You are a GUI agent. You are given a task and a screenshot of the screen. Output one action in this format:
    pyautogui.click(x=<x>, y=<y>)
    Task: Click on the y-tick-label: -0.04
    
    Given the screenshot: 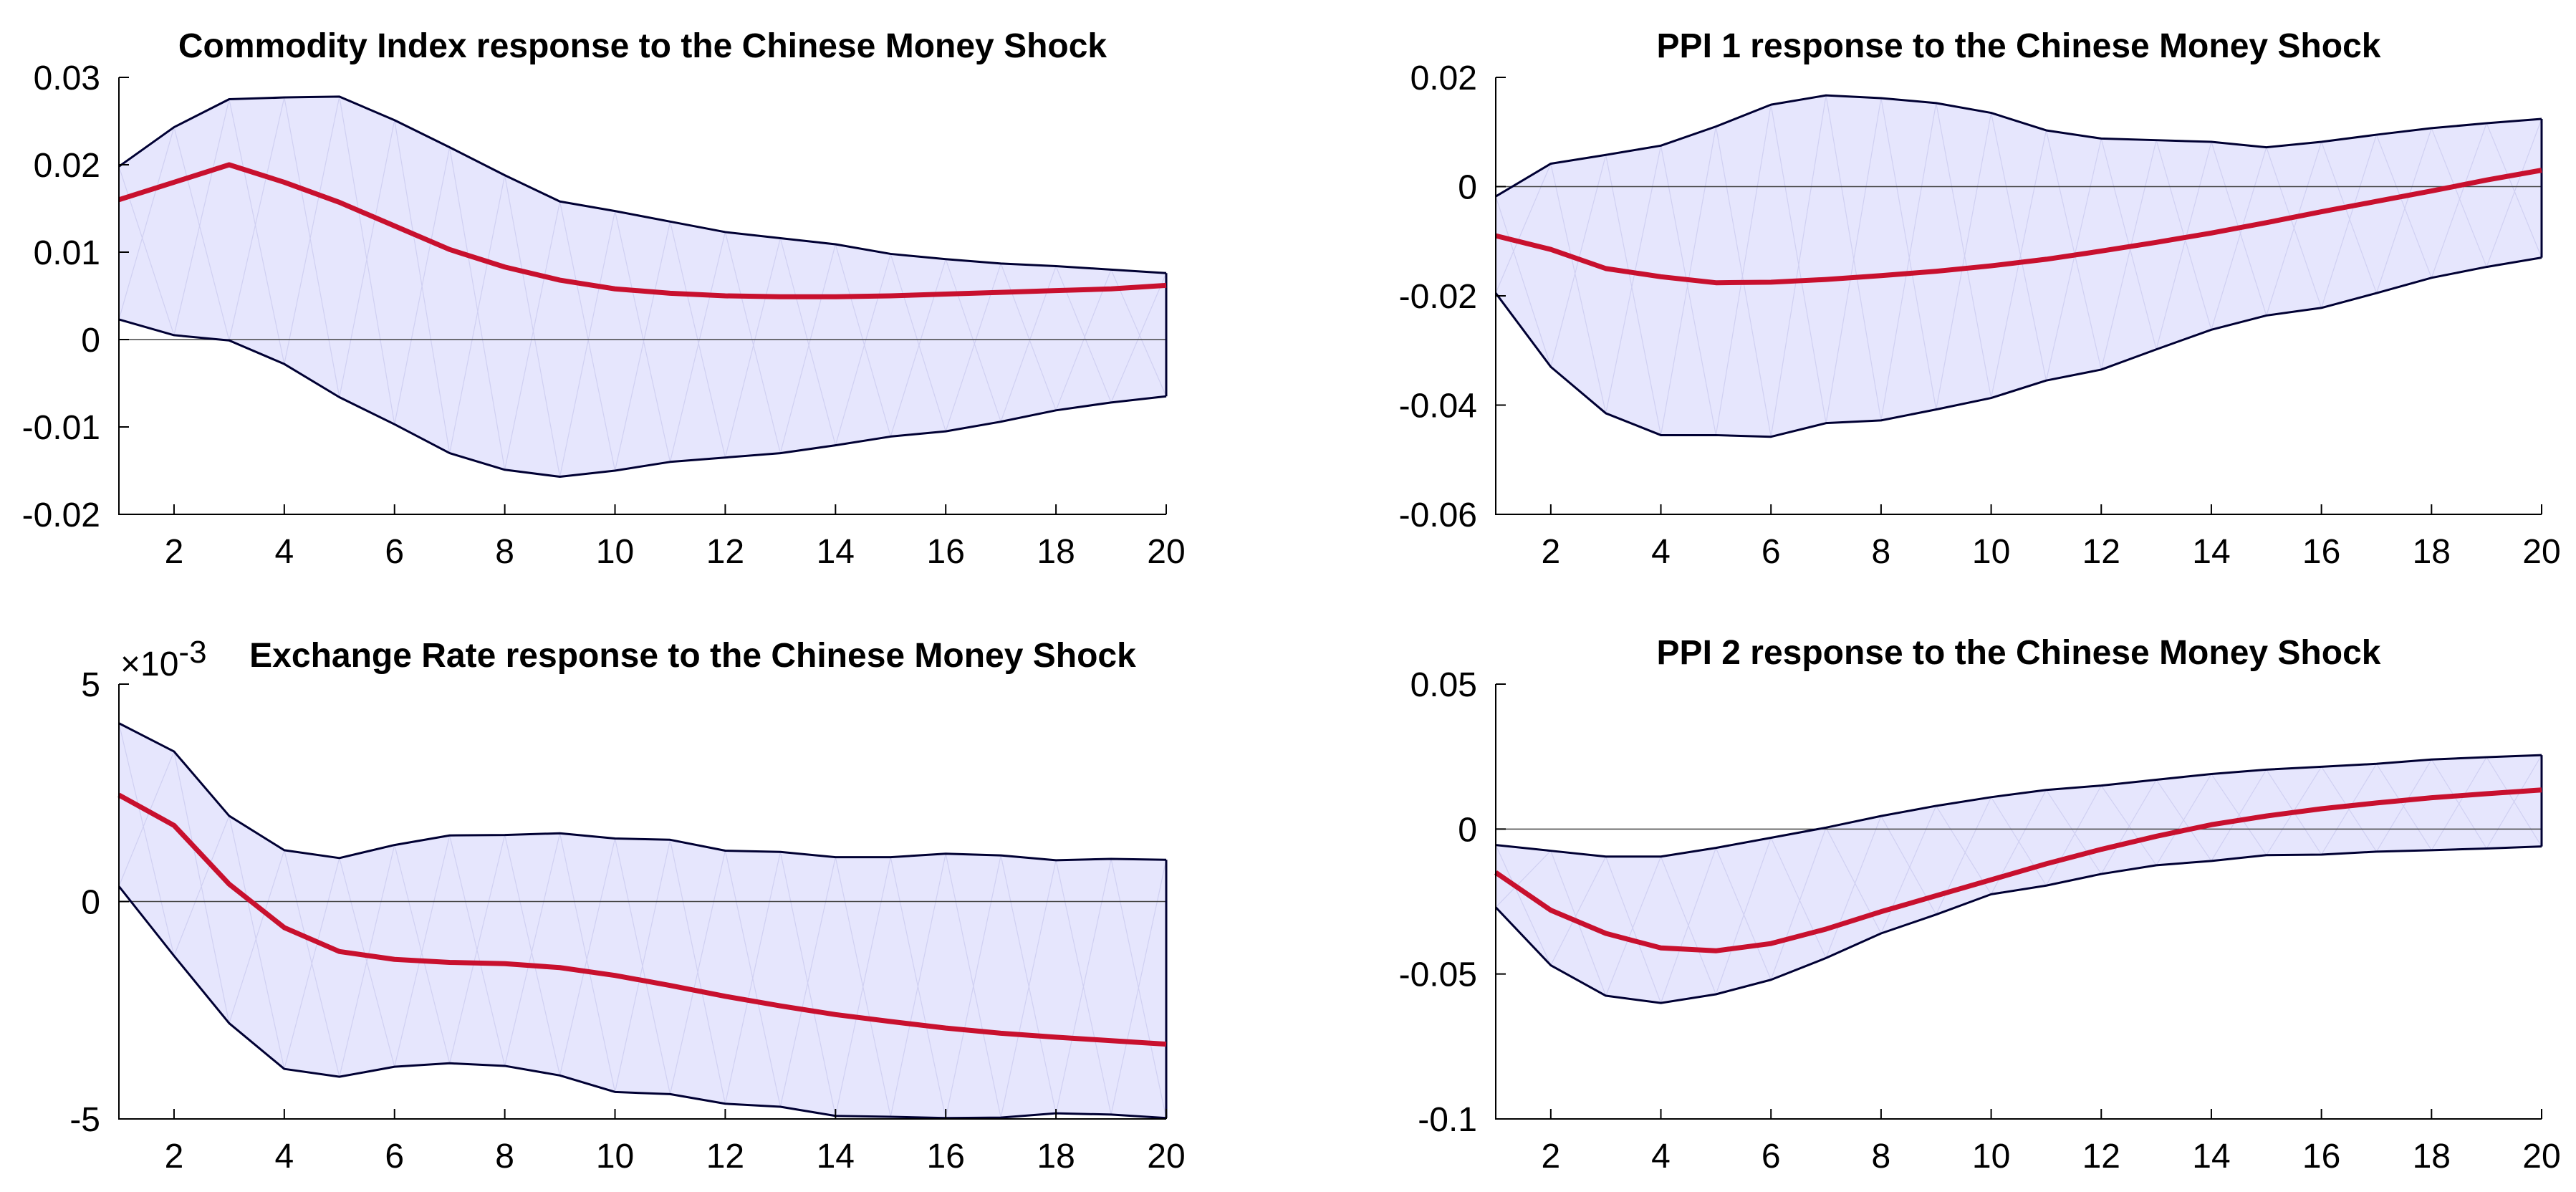 What is the action you would take?
    pyautogui.click(x=1438, y=407)
    